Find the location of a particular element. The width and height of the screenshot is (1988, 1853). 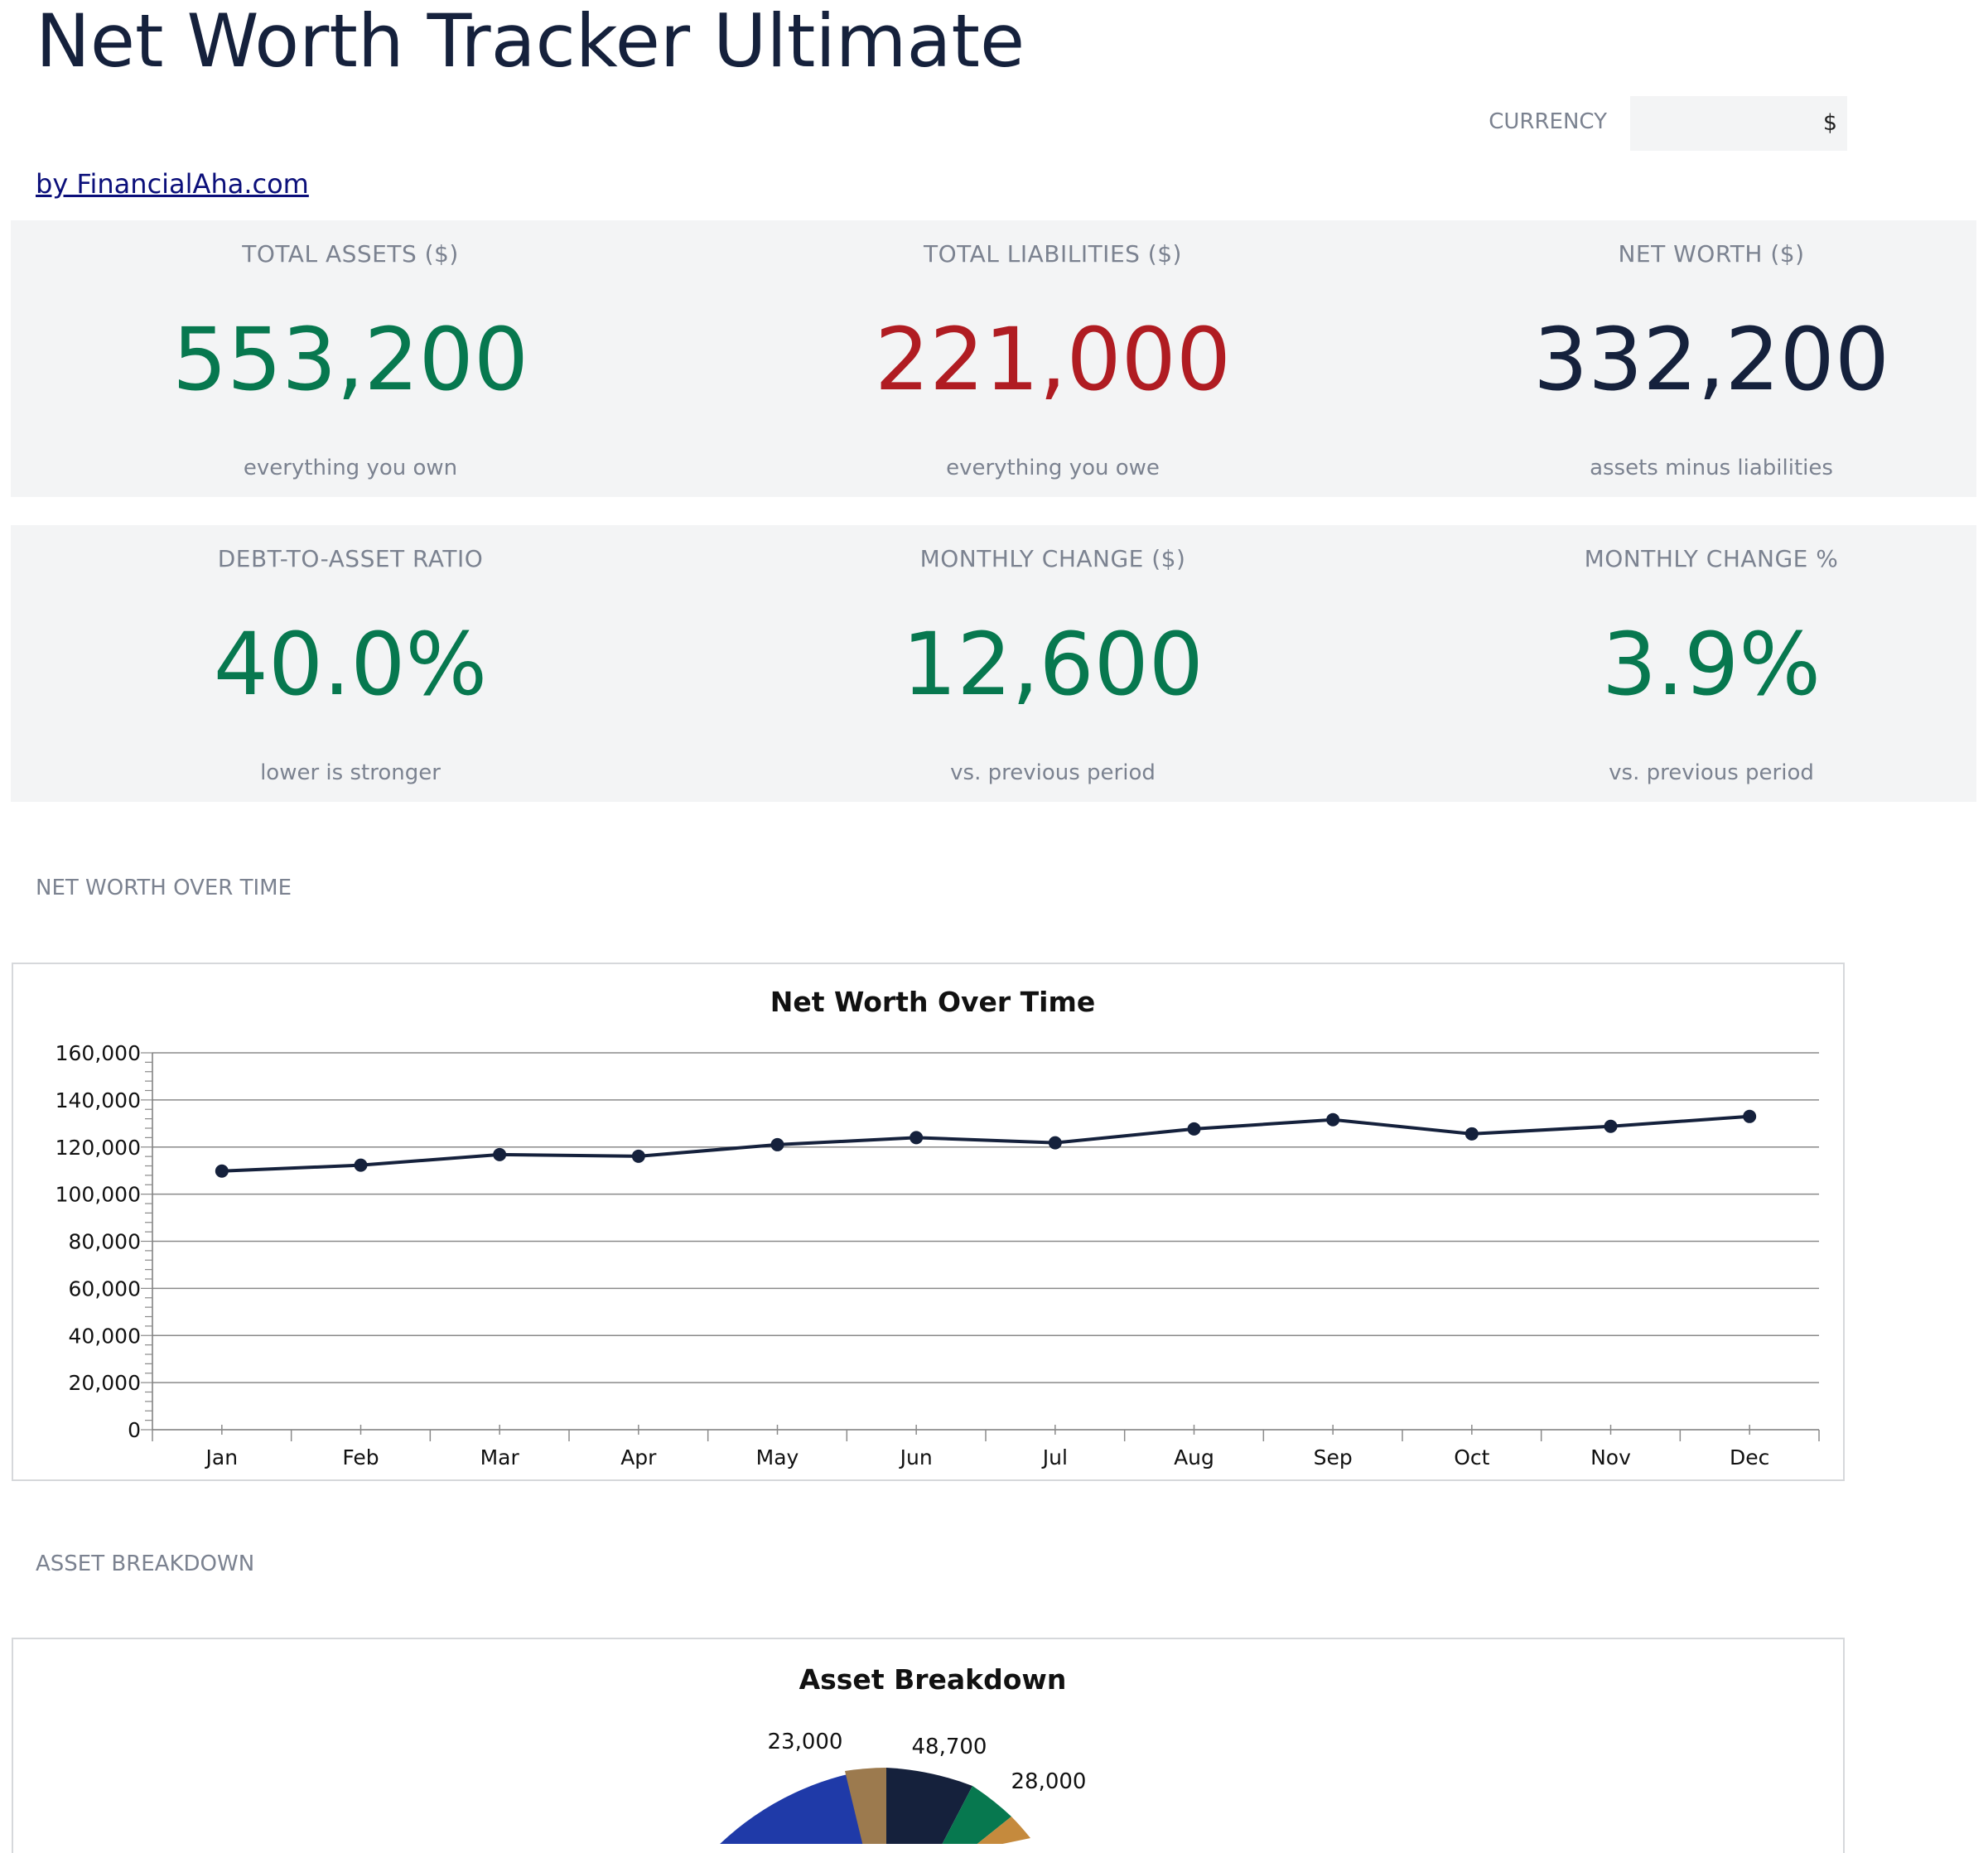

section-label-net-worth: NET WORTH OVER TIME is located at coordinates (164, 888).